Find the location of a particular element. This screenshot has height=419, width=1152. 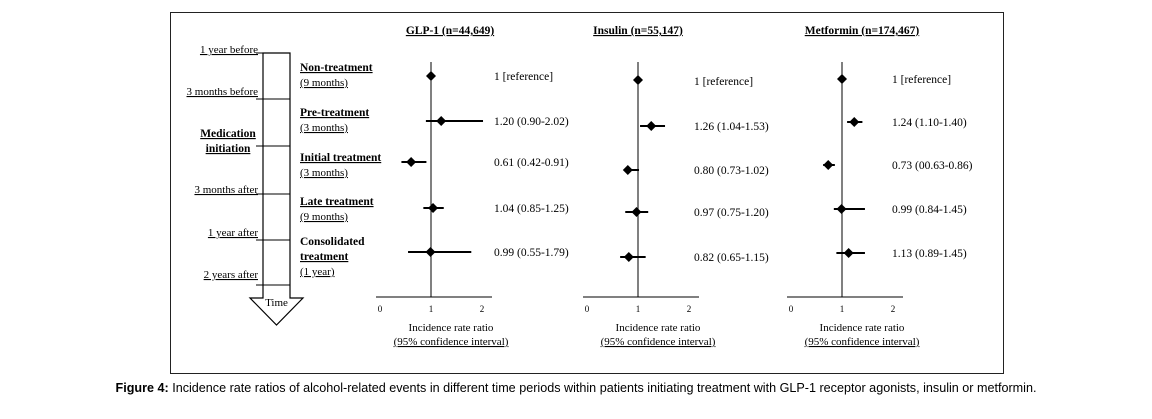

panel-title: GLP-1 (n=44,649) is located at coordinates (450, 31).